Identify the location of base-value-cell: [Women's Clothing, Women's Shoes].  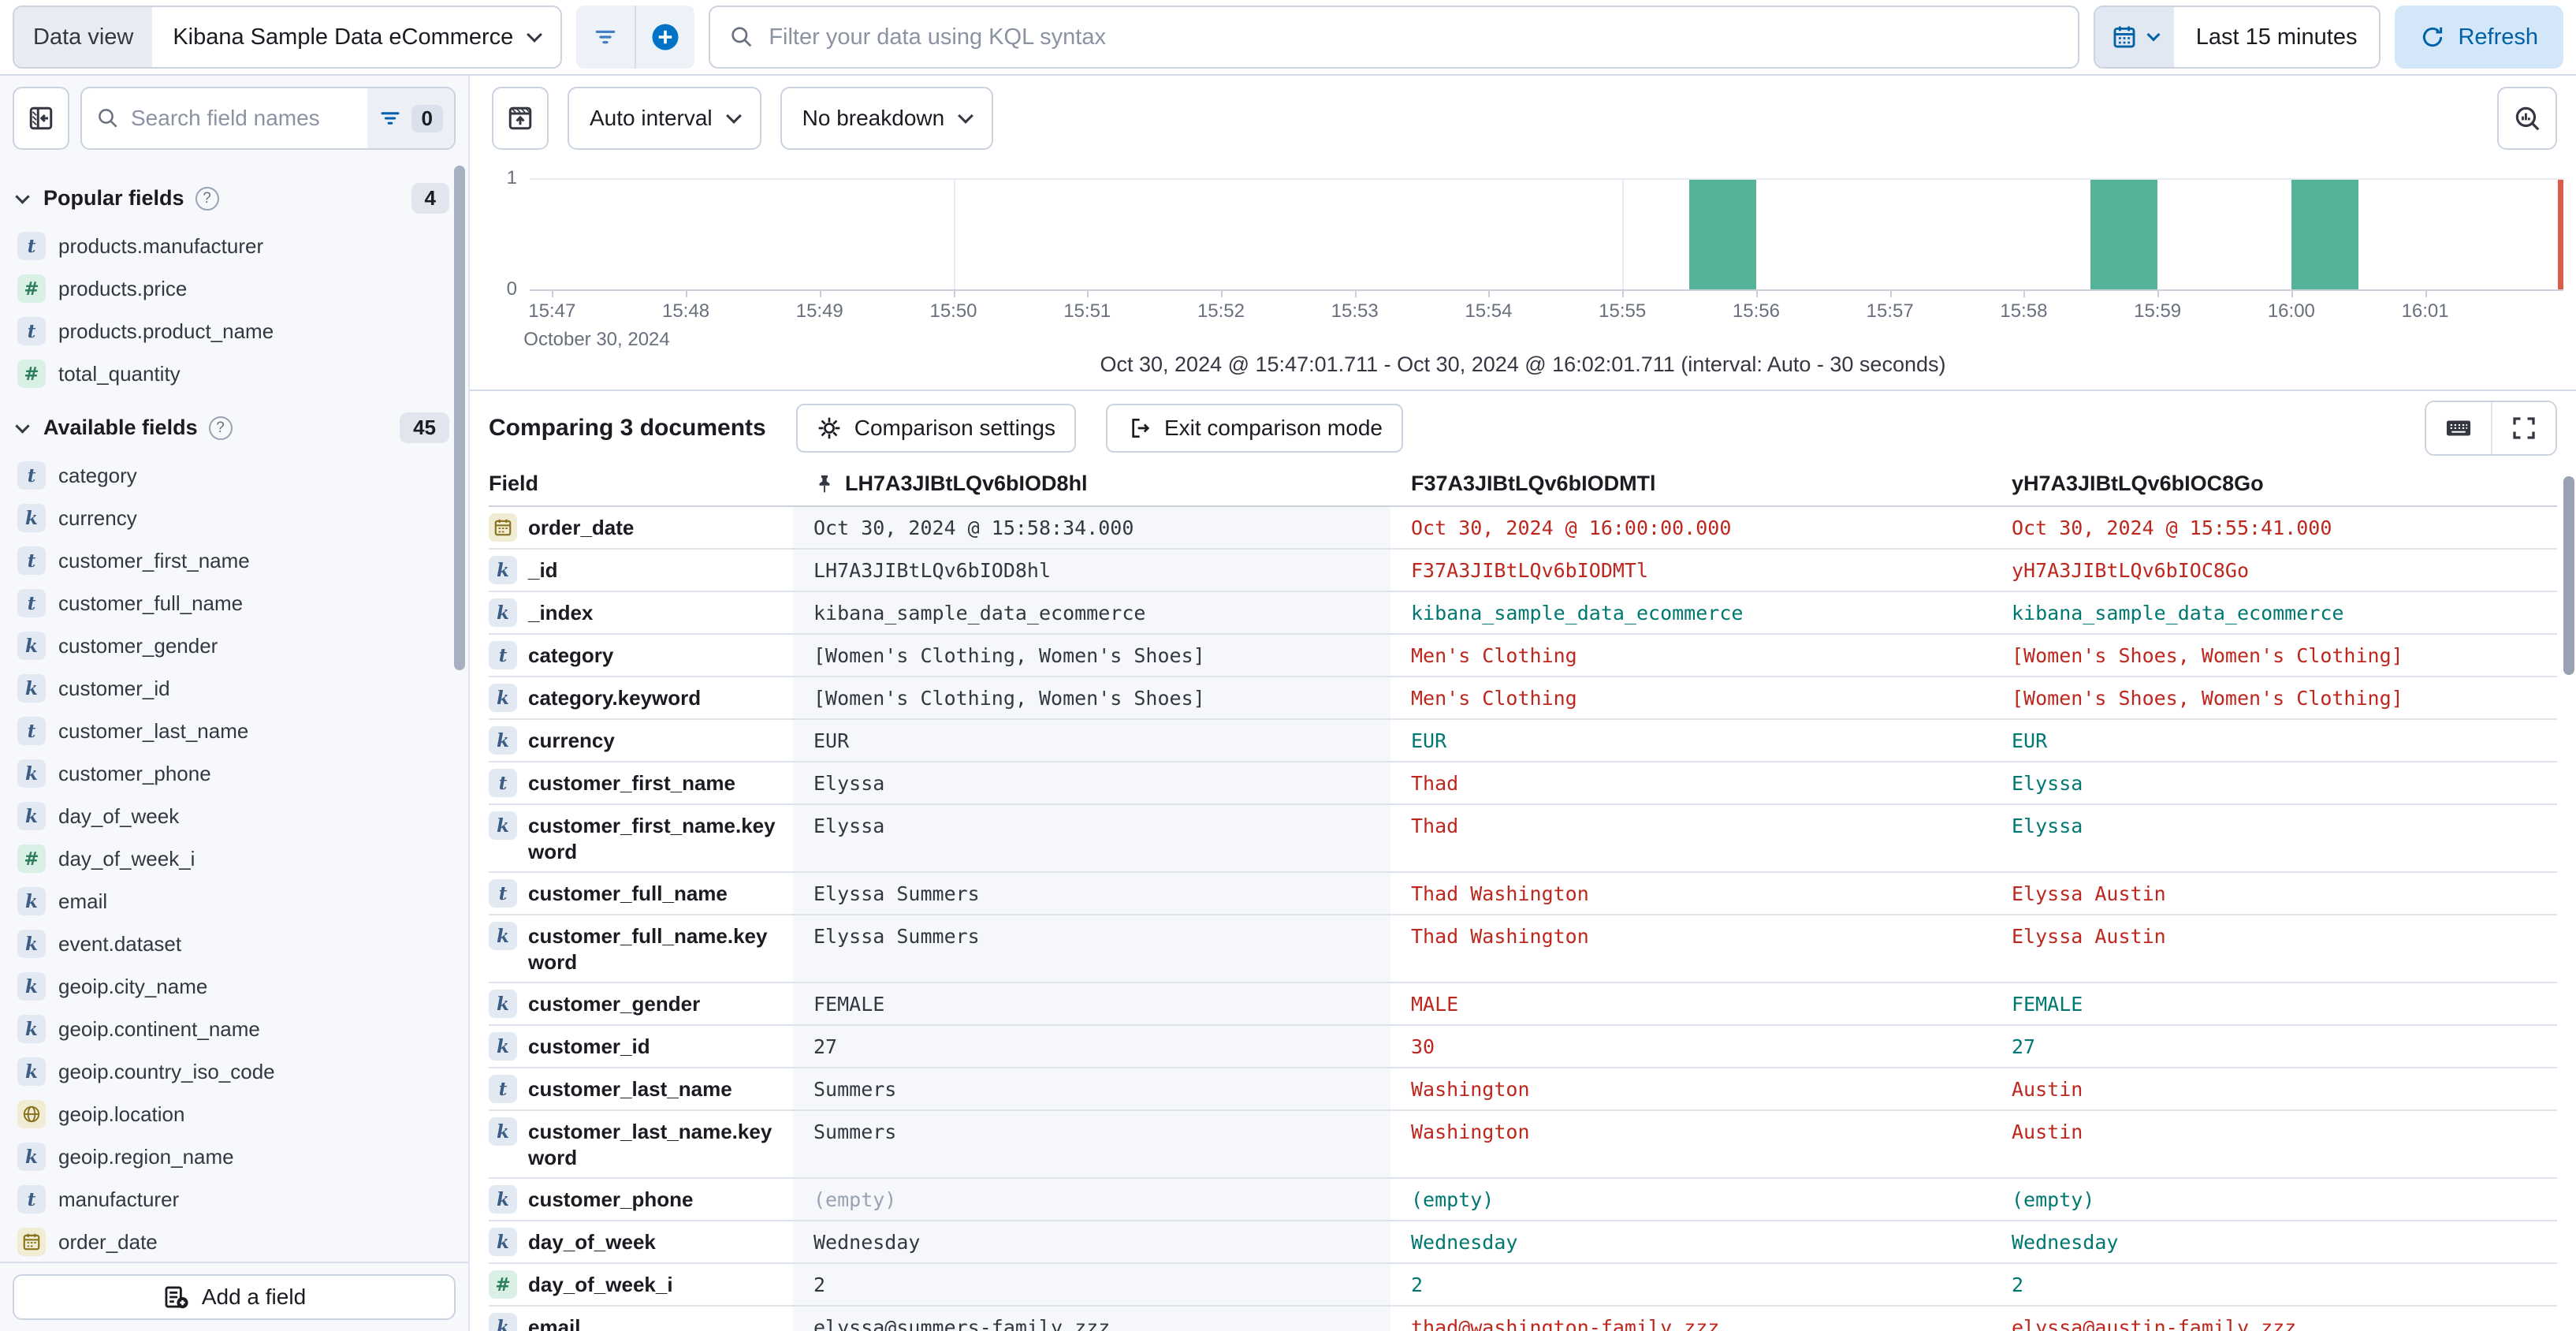
(1091, 698).